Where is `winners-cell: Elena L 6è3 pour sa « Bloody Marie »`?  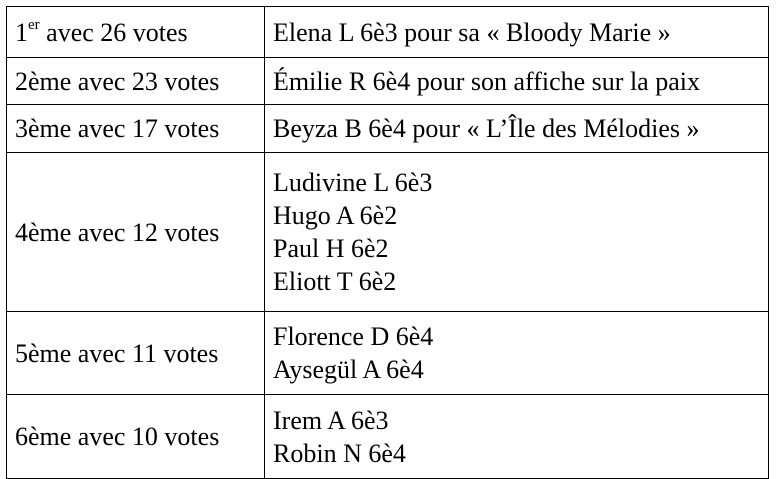 winners-cell: Elena L 6è3 pour sa « Bloody Marie » is located at coordinates (516, 32).